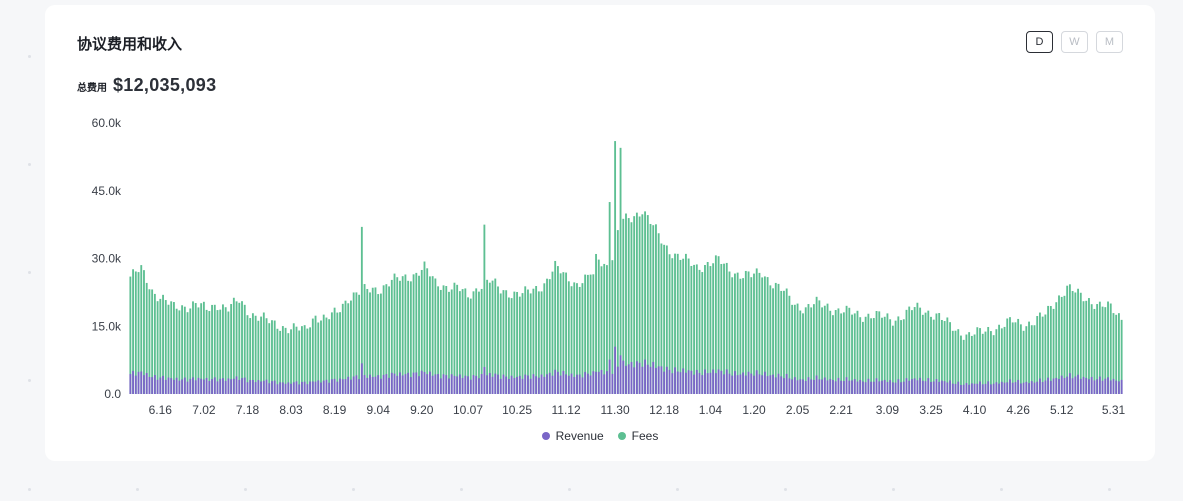 The image size is (1183, 501). I want to click on period-button-day: D, so click(1039, 42).